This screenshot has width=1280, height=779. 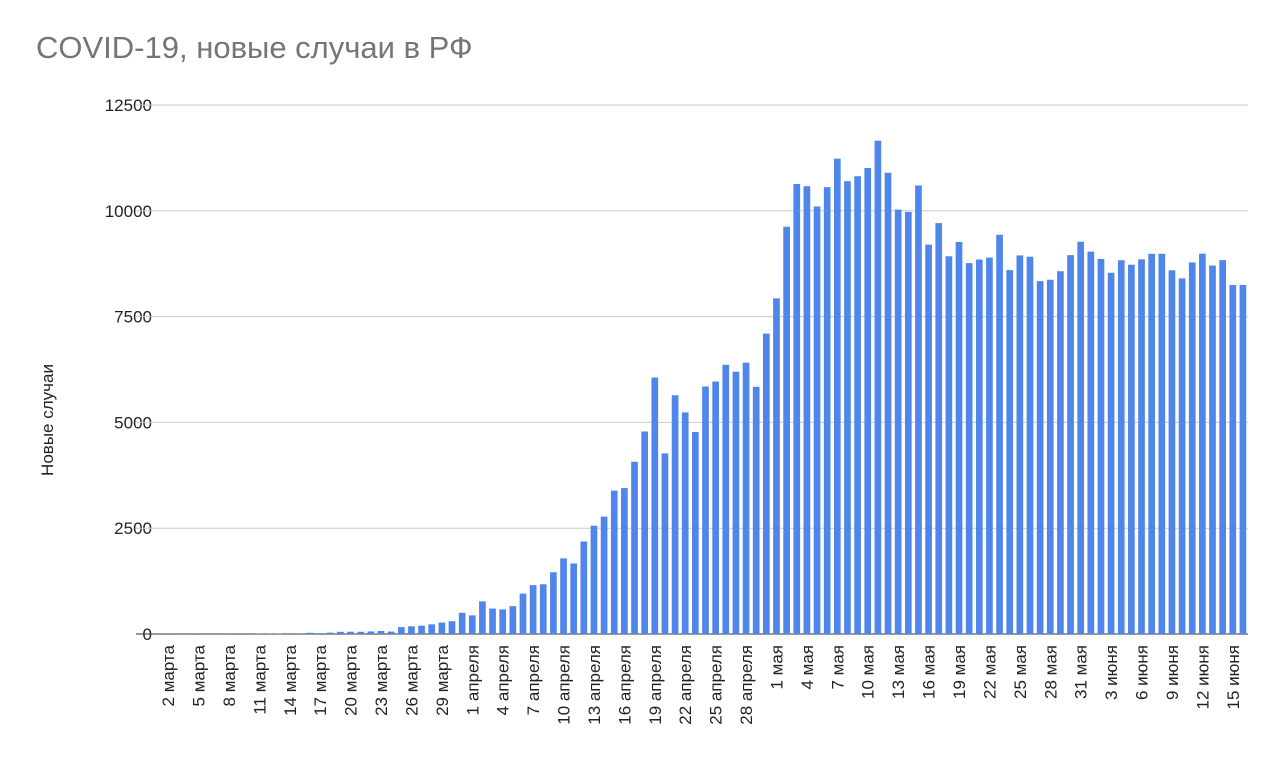 I want to click on x-tick-label: 13 апреля, so click(x=594, y=685).